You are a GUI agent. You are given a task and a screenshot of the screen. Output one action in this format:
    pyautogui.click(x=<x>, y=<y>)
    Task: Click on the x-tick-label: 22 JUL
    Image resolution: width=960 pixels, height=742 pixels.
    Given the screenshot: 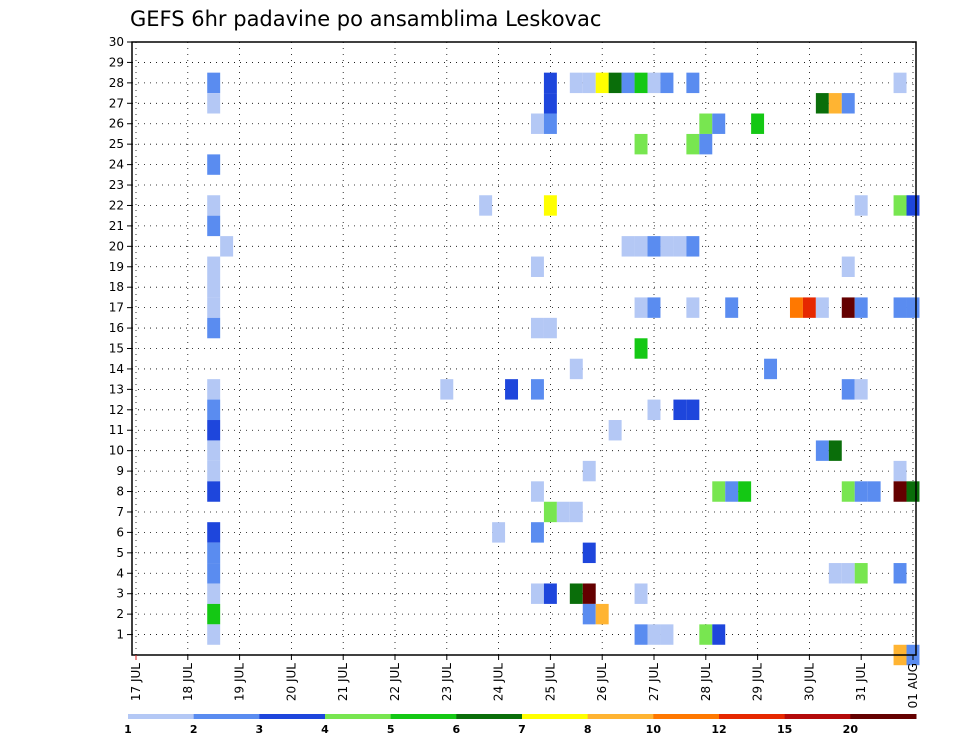 What is the action you would take?
    pyautogui.click(x=395, y=682)
    